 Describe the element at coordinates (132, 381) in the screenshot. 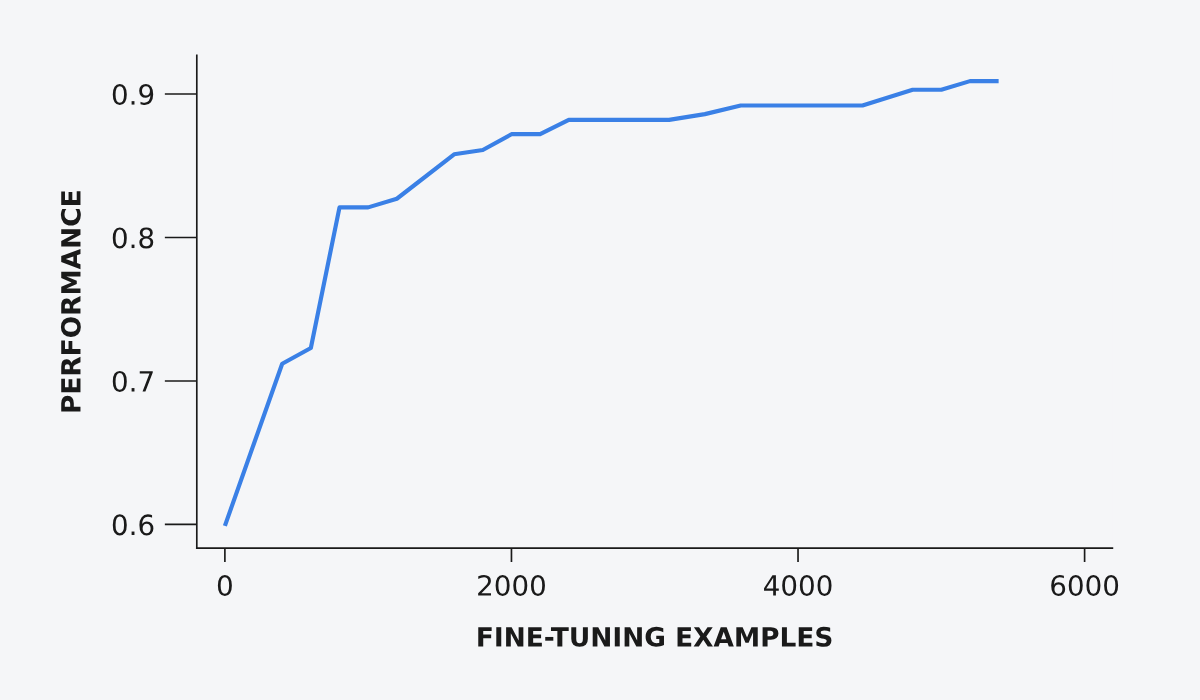

I see `y-tick-label: 0.7` at that location.